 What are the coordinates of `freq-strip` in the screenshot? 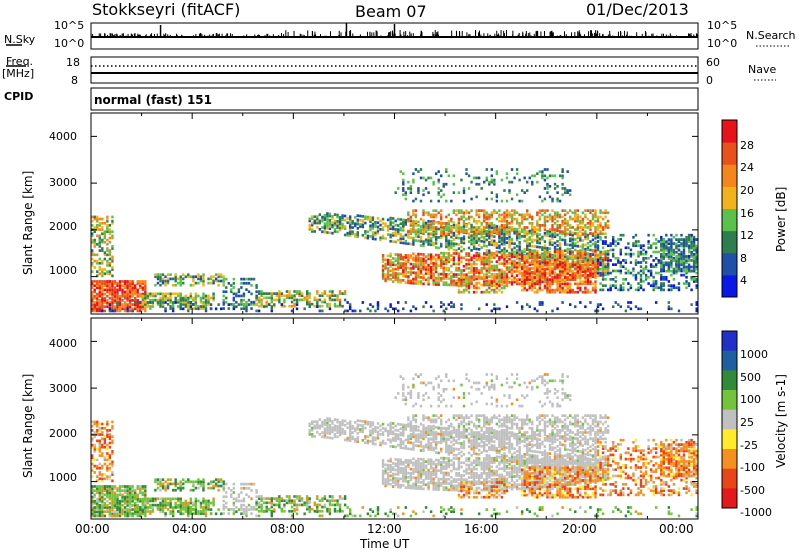 It's located at (391, 70).